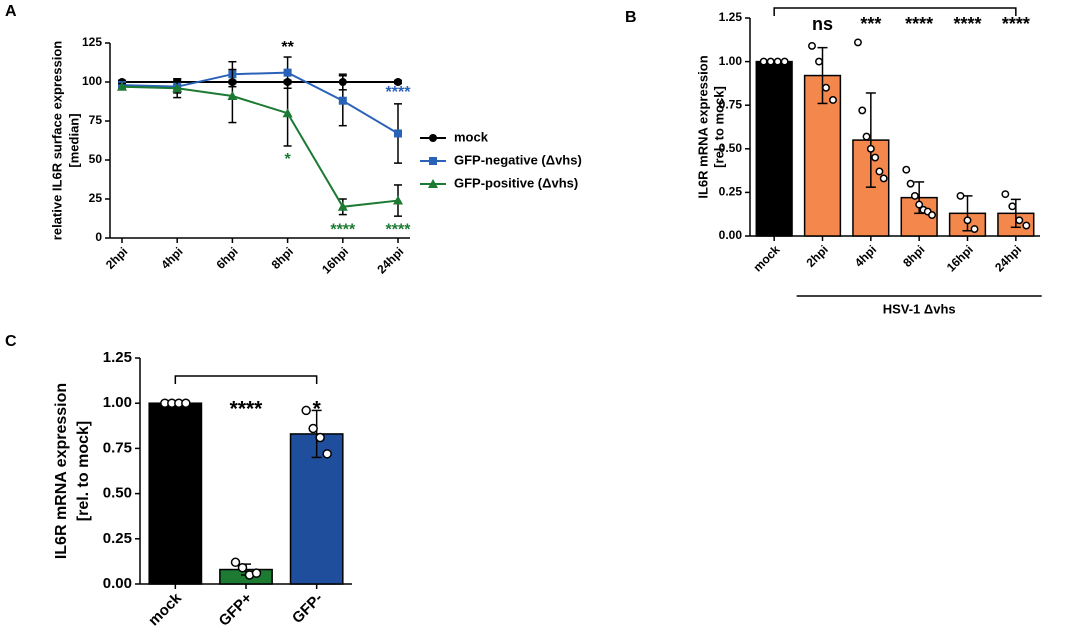 This screenshot has height=639, width=1084. What do you see at coordinates (96, 198) in the screenshot?
I see `y-tick-label: 25` at bounding box center [96, 198].